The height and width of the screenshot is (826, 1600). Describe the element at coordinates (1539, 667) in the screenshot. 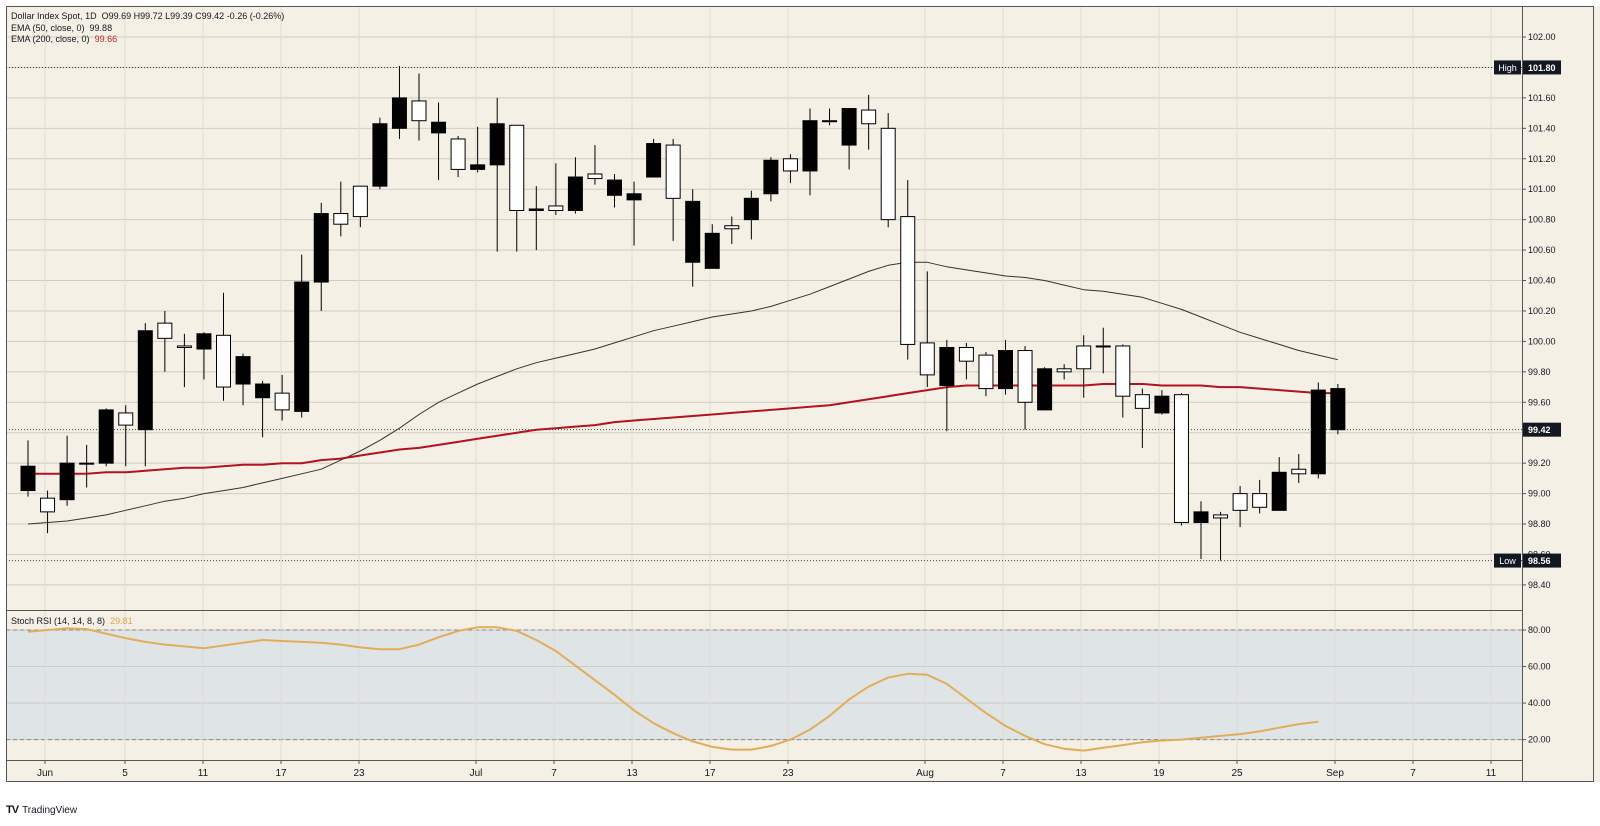

I see `stoch-tick-label: 60.00` at that location.